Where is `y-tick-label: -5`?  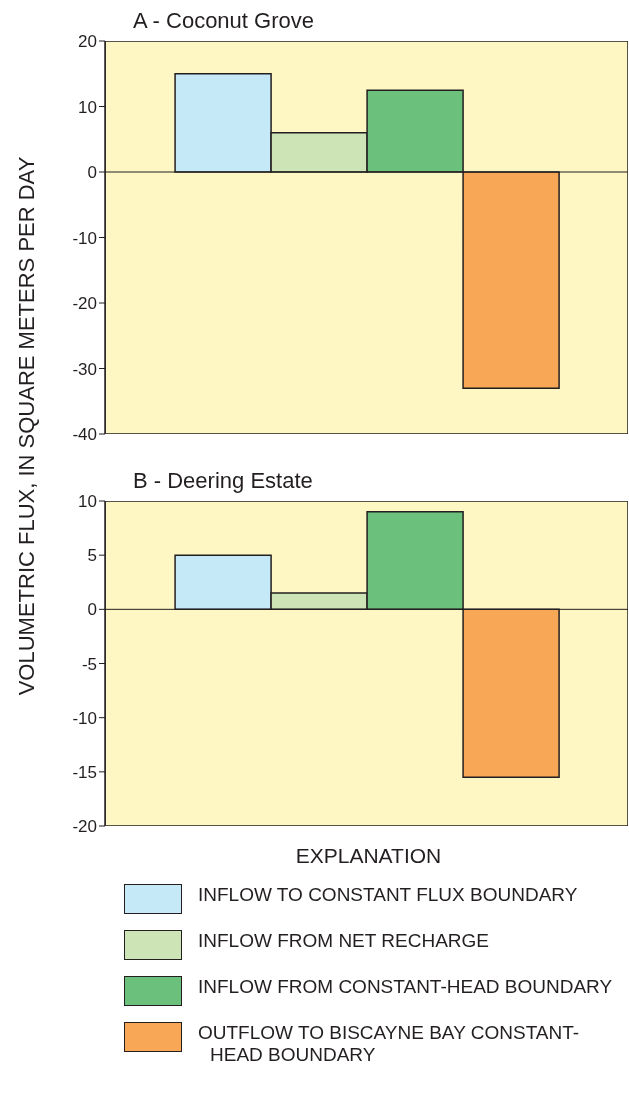
y-tick-label: -5 is located at coordinates (89, 664).